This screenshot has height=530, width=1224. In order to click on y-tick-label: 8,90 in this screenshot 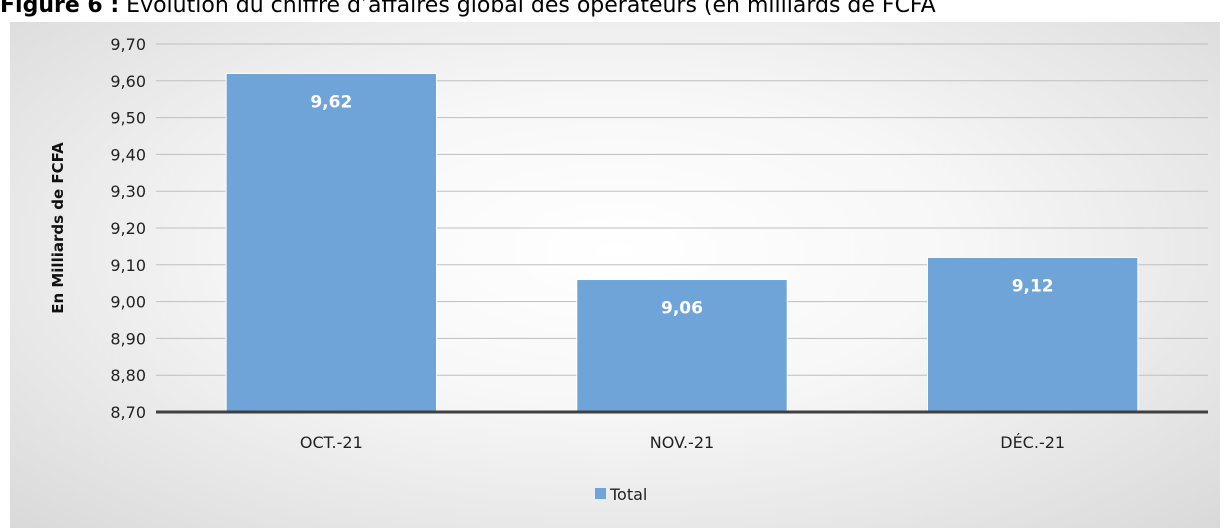, I will do `click(128, 338)`.